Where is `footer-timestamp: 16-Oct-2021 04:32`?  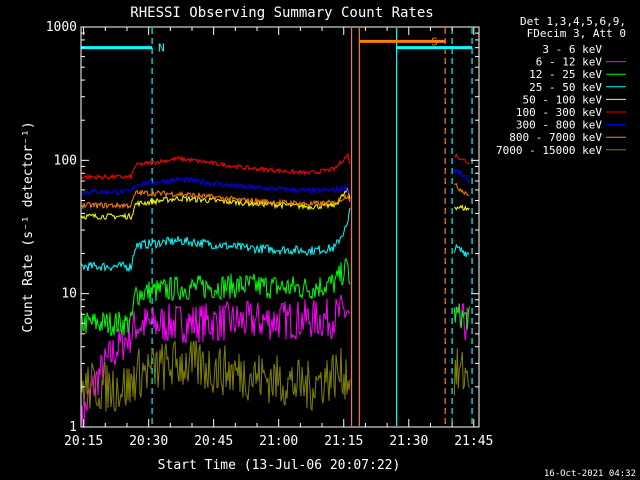 footer-timestamp: 16-Oct-2021 04:32 is located at coordinates (590, 474).